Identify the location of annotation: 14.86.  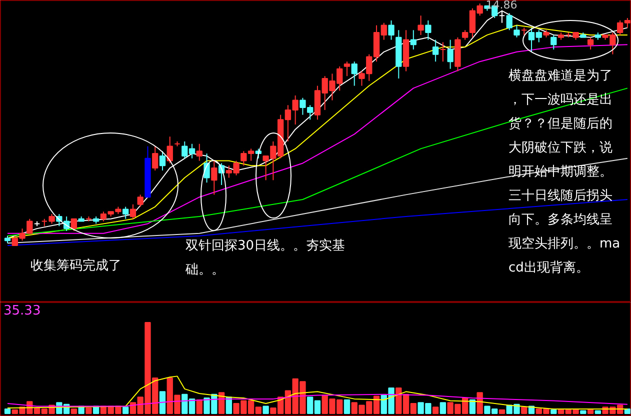
(502, 6).